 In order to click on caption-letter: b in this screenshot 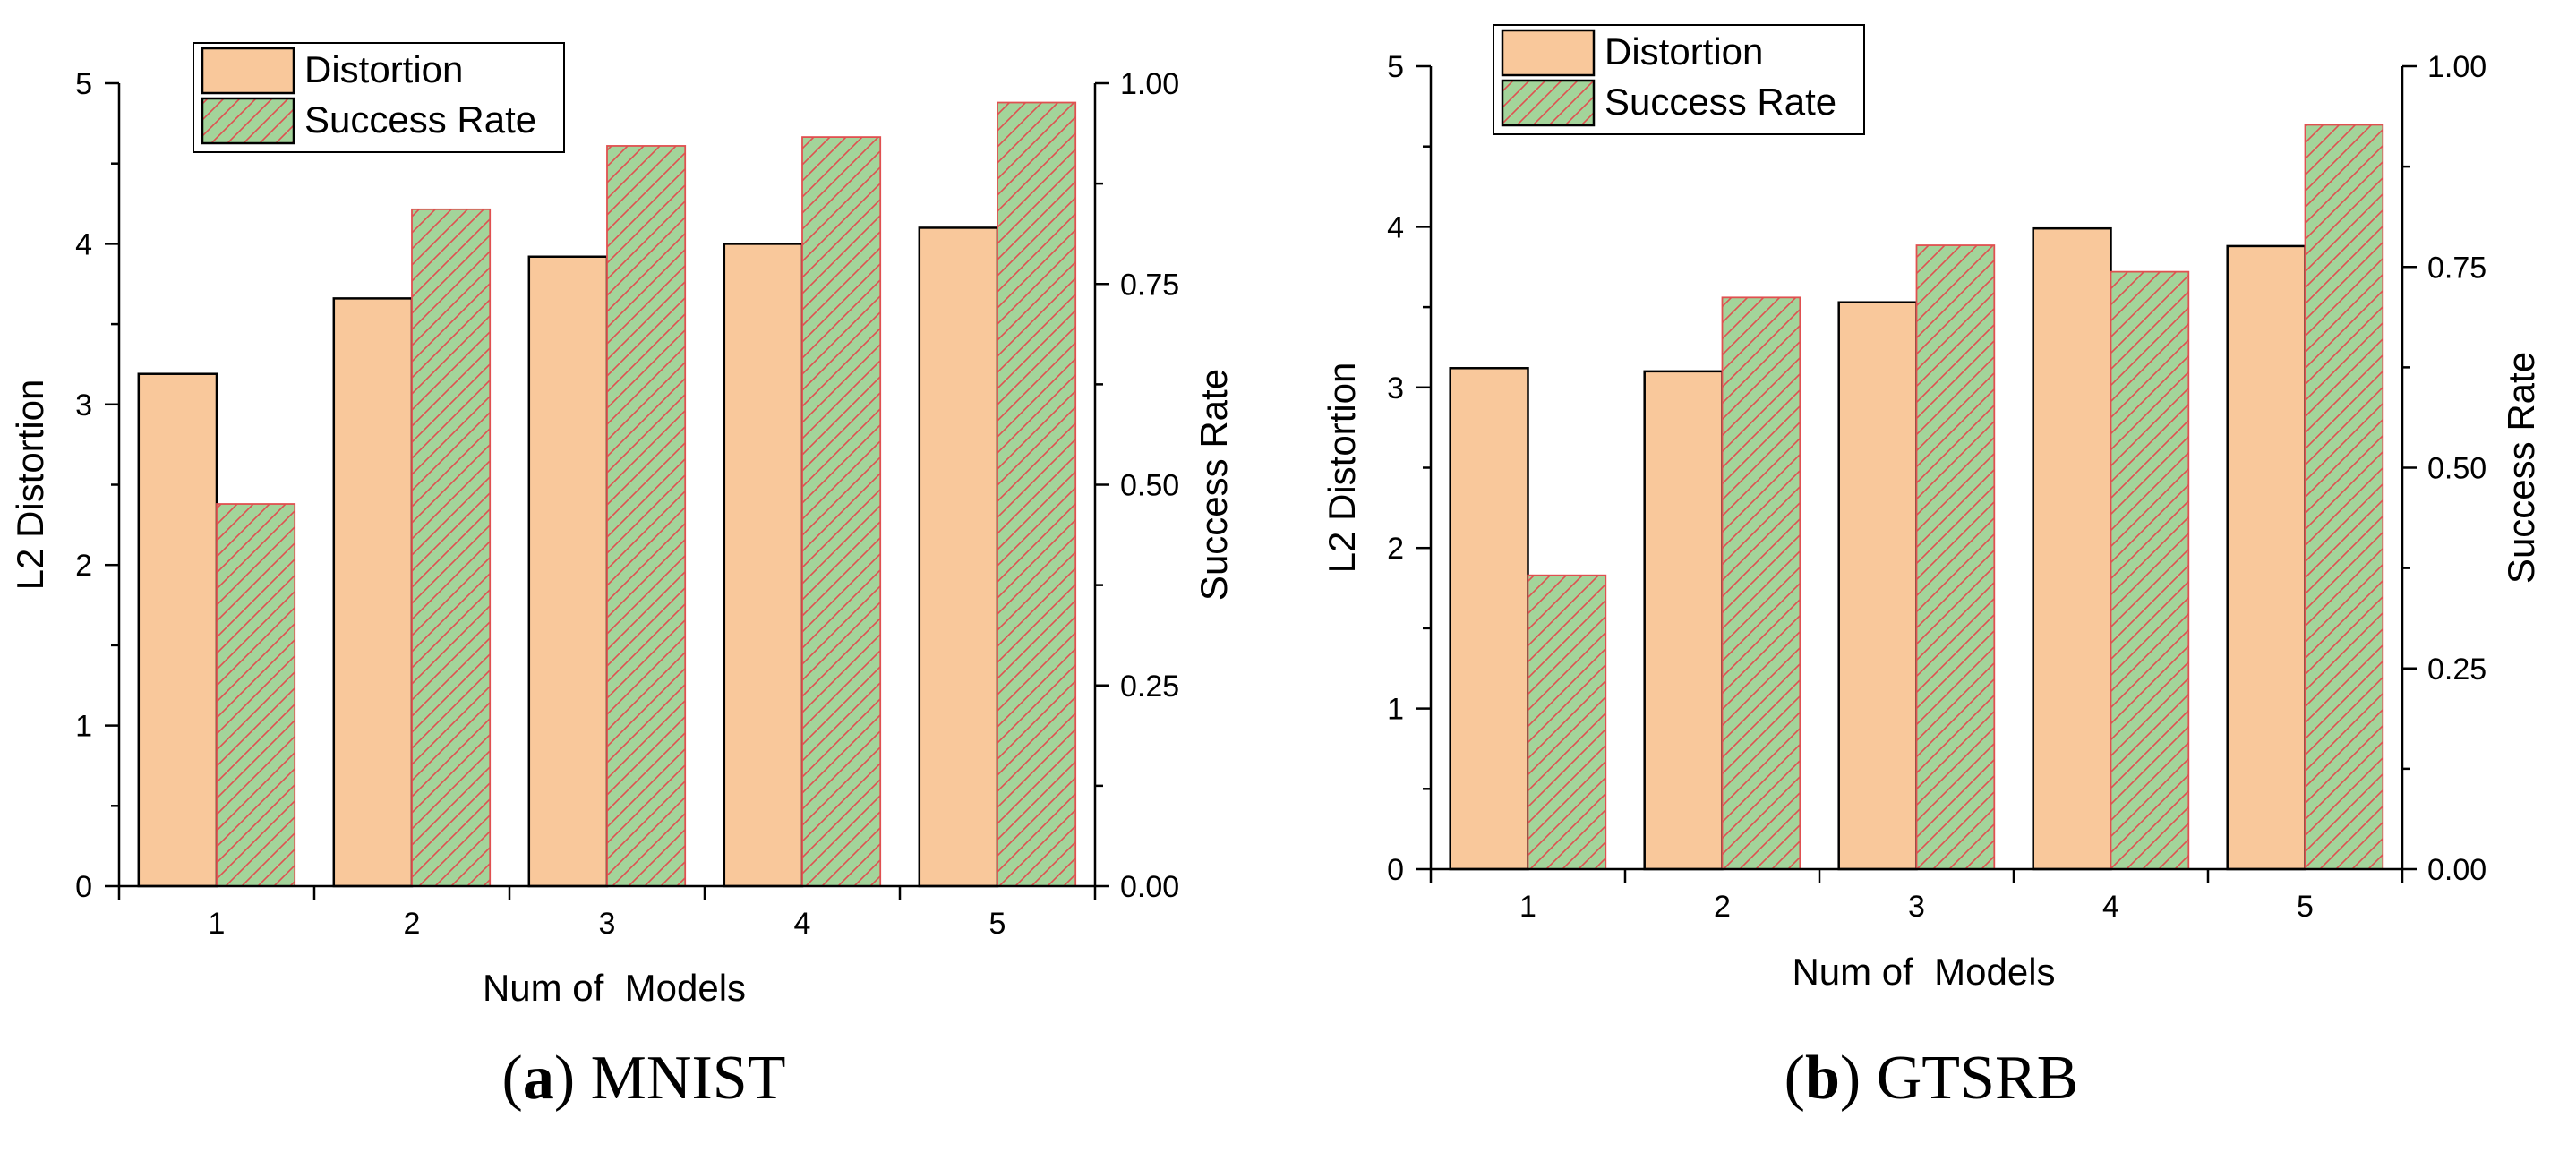, I will do `click(1822, 1078)`.